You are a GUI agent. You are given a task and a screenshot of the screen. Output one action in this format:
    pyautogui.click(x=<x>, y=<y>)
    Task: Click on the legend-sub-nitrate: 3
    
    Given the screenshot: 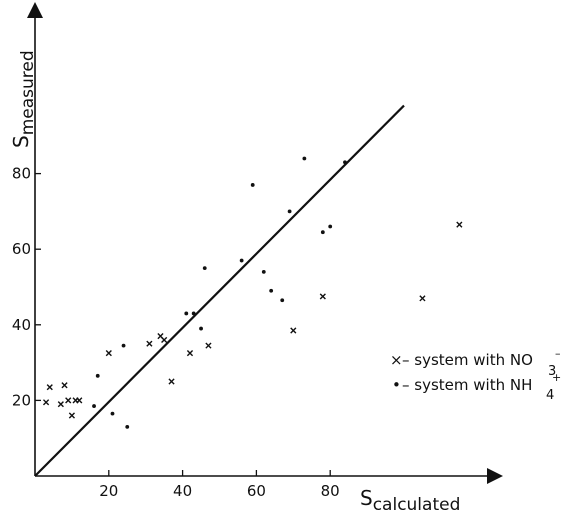 What is the action you would take?
    pyautogui.click(x=552, y=371)
    